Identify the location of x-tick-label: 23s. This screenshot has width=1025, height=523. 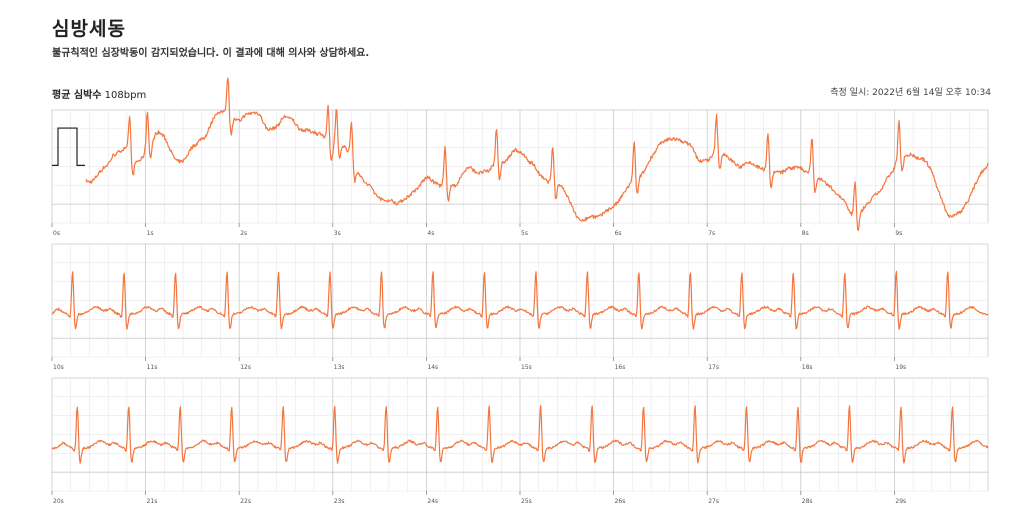
(339, 501).